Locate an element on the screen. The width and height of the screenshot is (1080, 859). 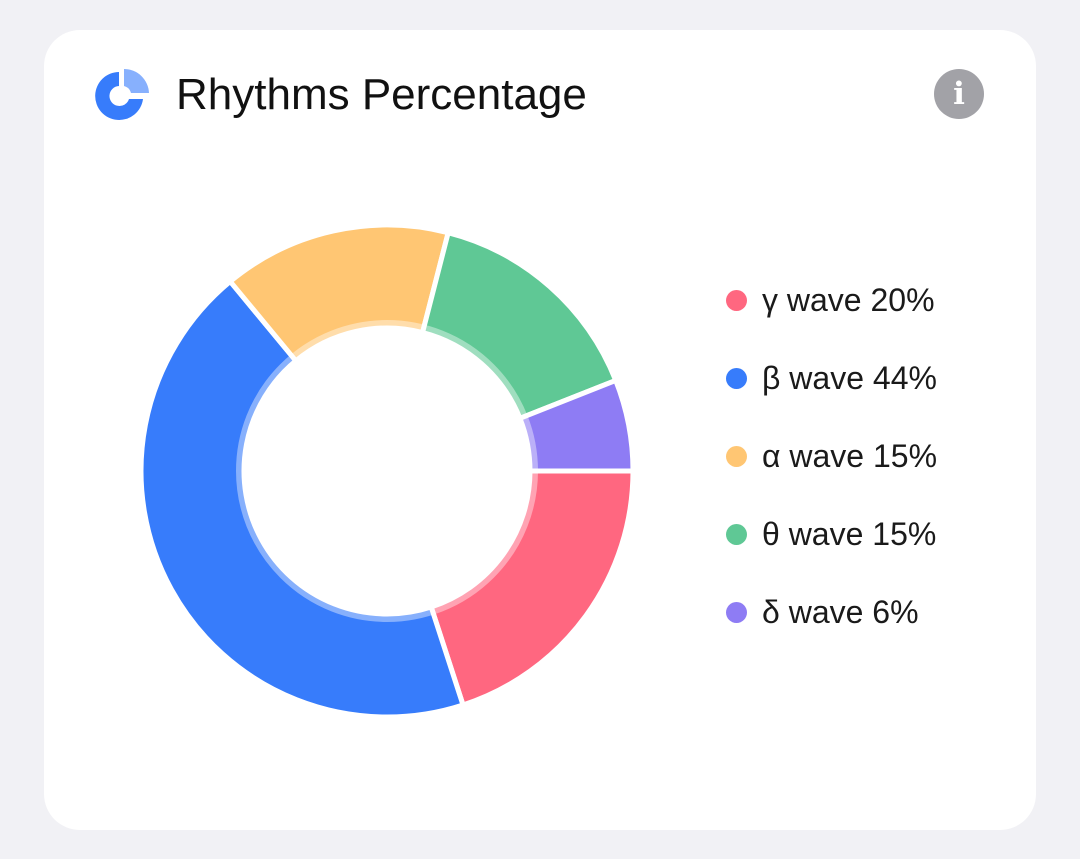
legend-label: γ wave 20% is located at coordinates (848, 299).